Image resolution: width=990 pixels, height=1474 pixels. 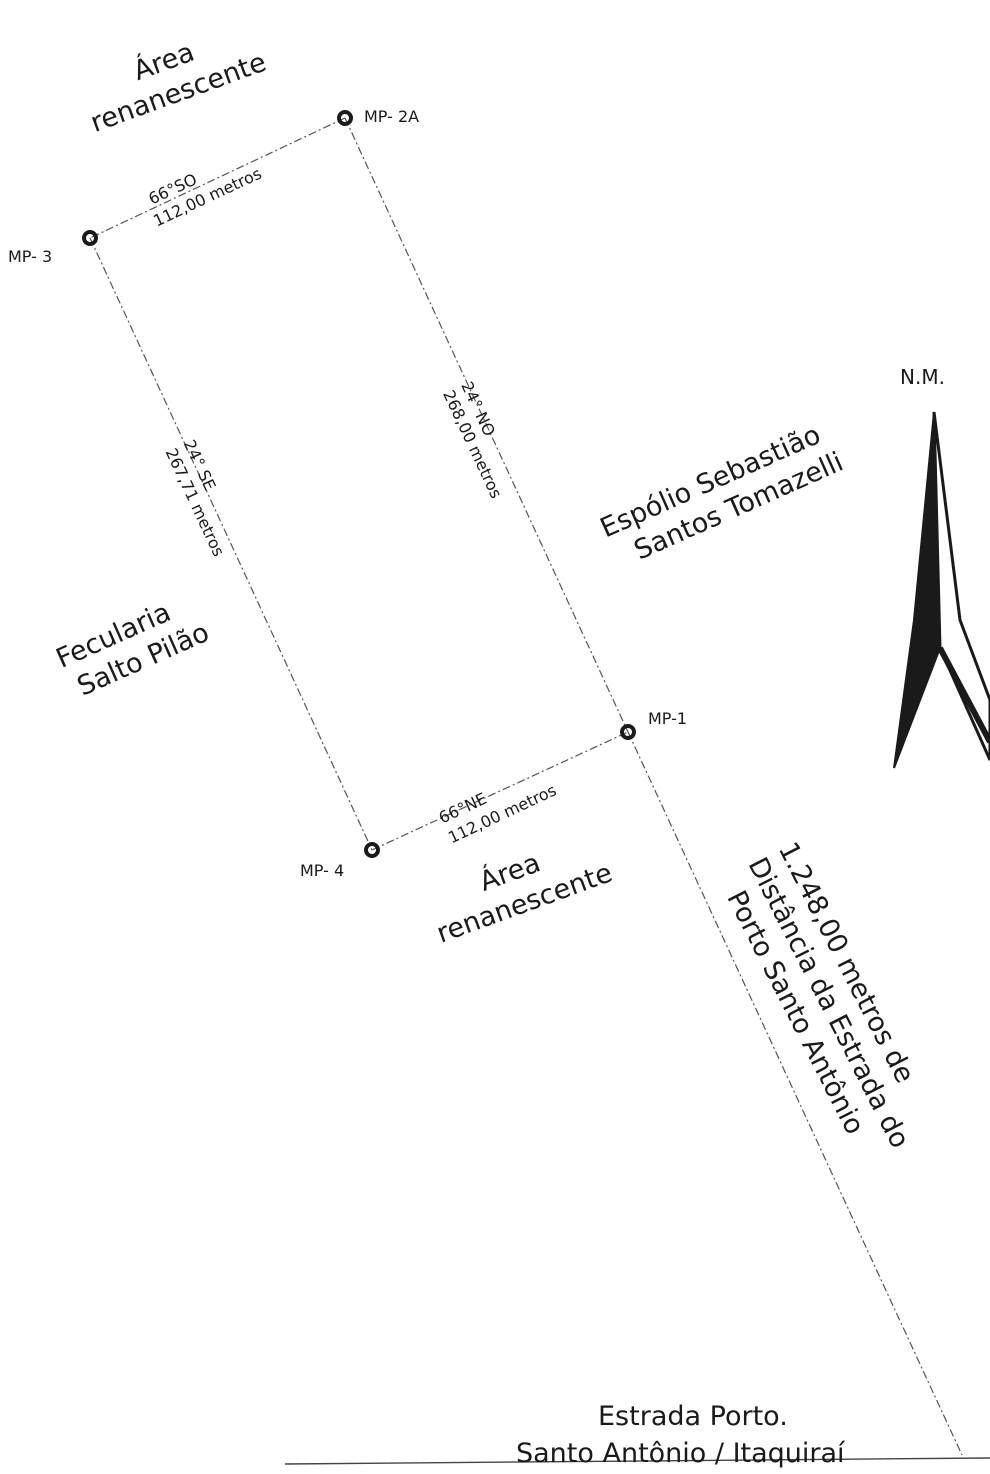 What do you see at coordinates (472, 440) in the screenshot?
I see `segment-right-label: 24° NO 268,00 metros` at bounding box center [472, 440].